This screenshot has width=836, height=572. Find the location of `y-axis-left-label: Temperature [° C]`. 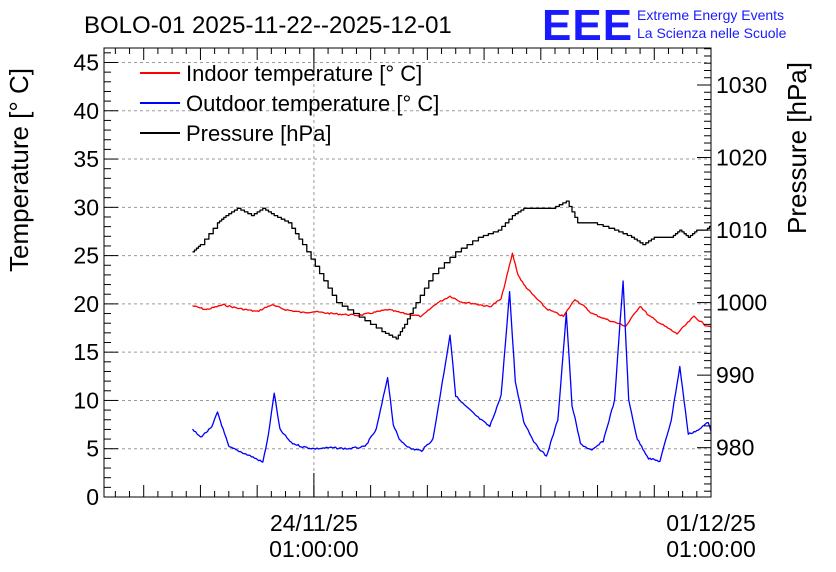

y-axis-left-label: Temperature [° C] is located at coordinates (19, 170).